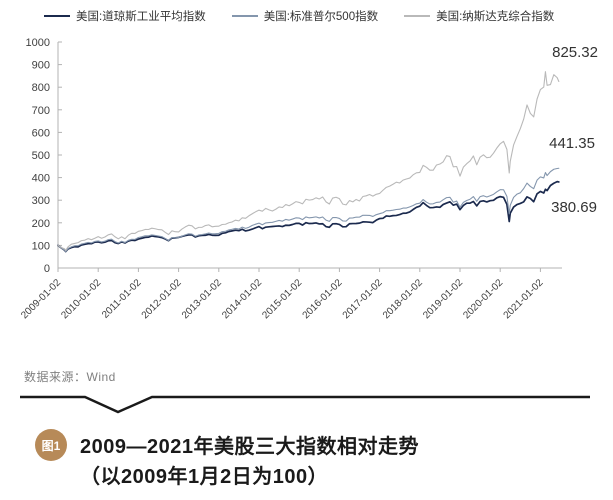 This screenshot has width=613, height=500. I want to click on svg-text: 2013-01-02, so click(202, 299).